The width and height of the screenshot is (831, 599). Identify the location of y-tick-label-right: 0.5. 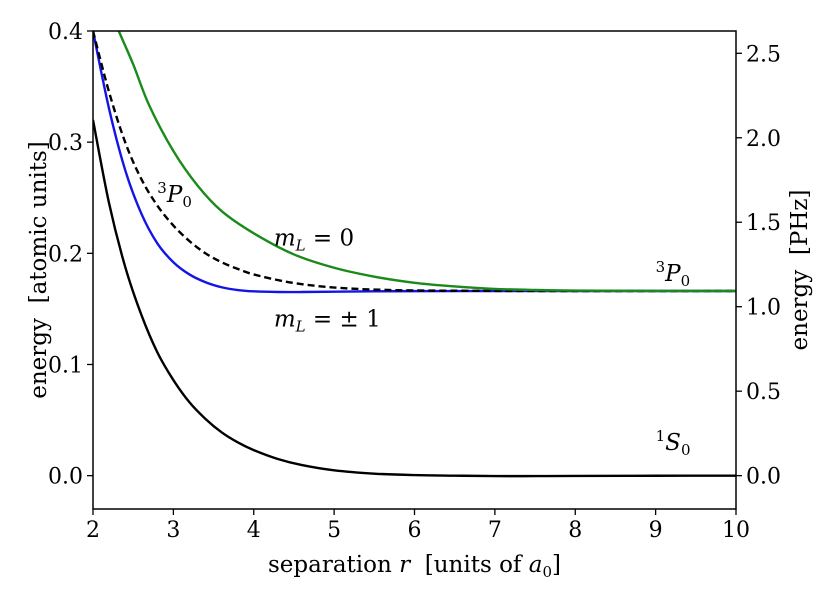
(763, 392).